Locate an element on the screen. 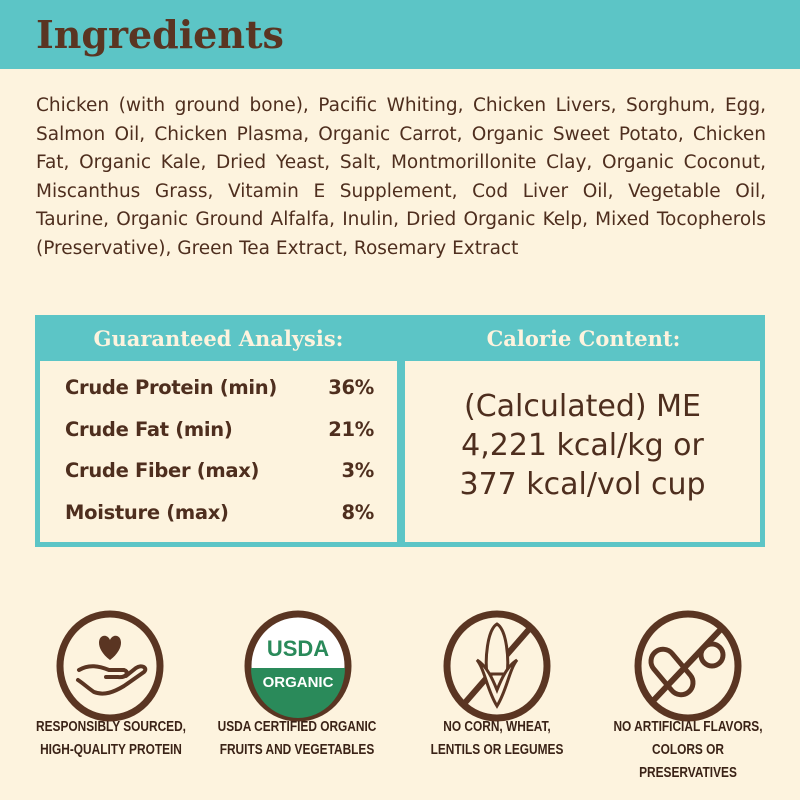 This screenshot has width=800, height=800. header-band is located at coordinates (400, 34).